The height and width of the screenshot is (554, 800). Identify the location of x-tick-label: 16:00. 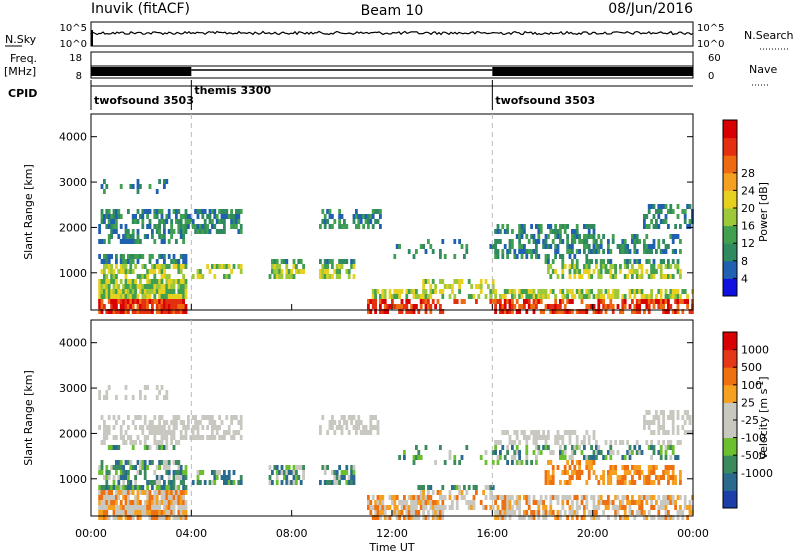
(492, 533).